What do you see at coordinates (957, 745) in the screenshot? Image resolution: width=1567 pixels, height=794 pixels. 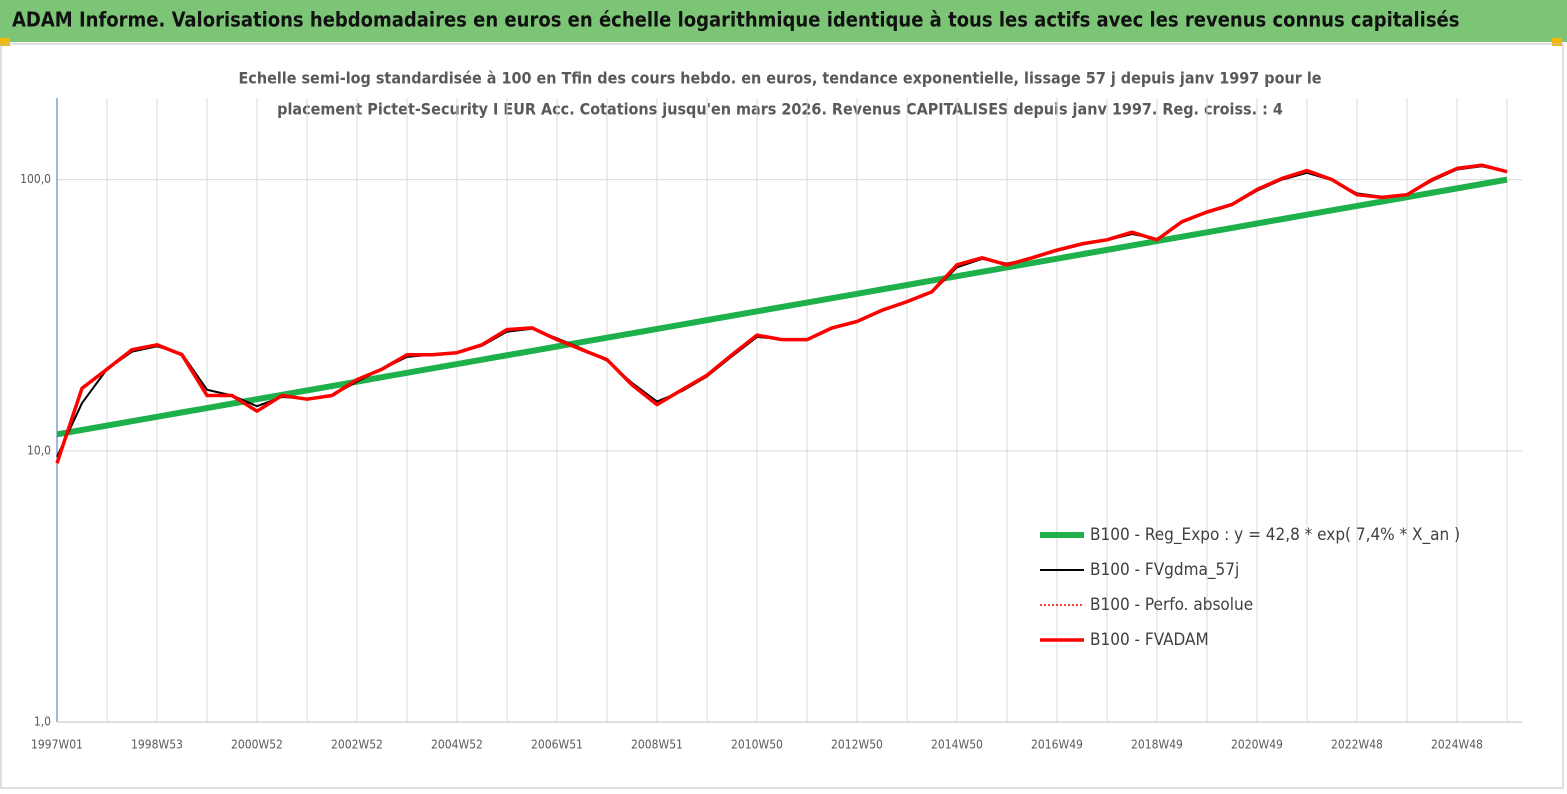 I see `x-tick-label: 2014W50` at bounding box center [957, 745].